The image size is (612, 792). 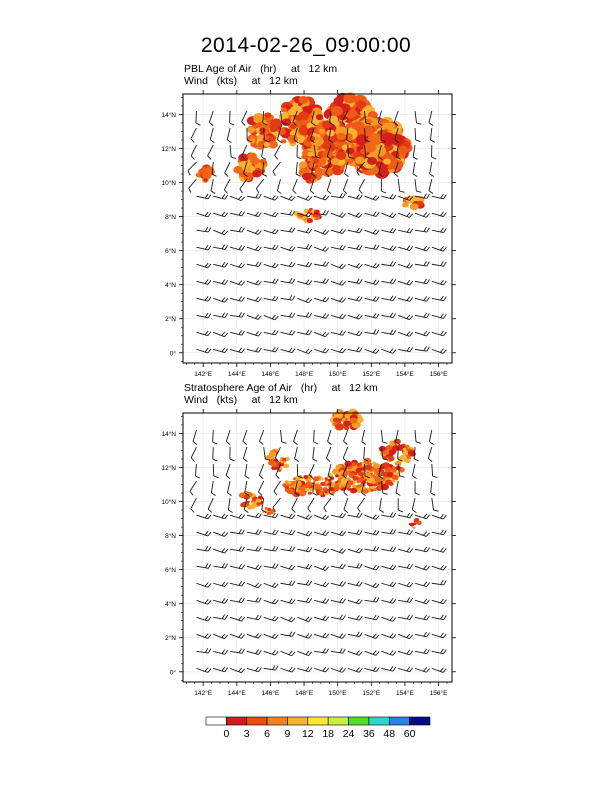 What do you see at coordinates (168, 115) in the screenshot?
I see `y-tick-label: 14°N` at bounding box center [168, 115].